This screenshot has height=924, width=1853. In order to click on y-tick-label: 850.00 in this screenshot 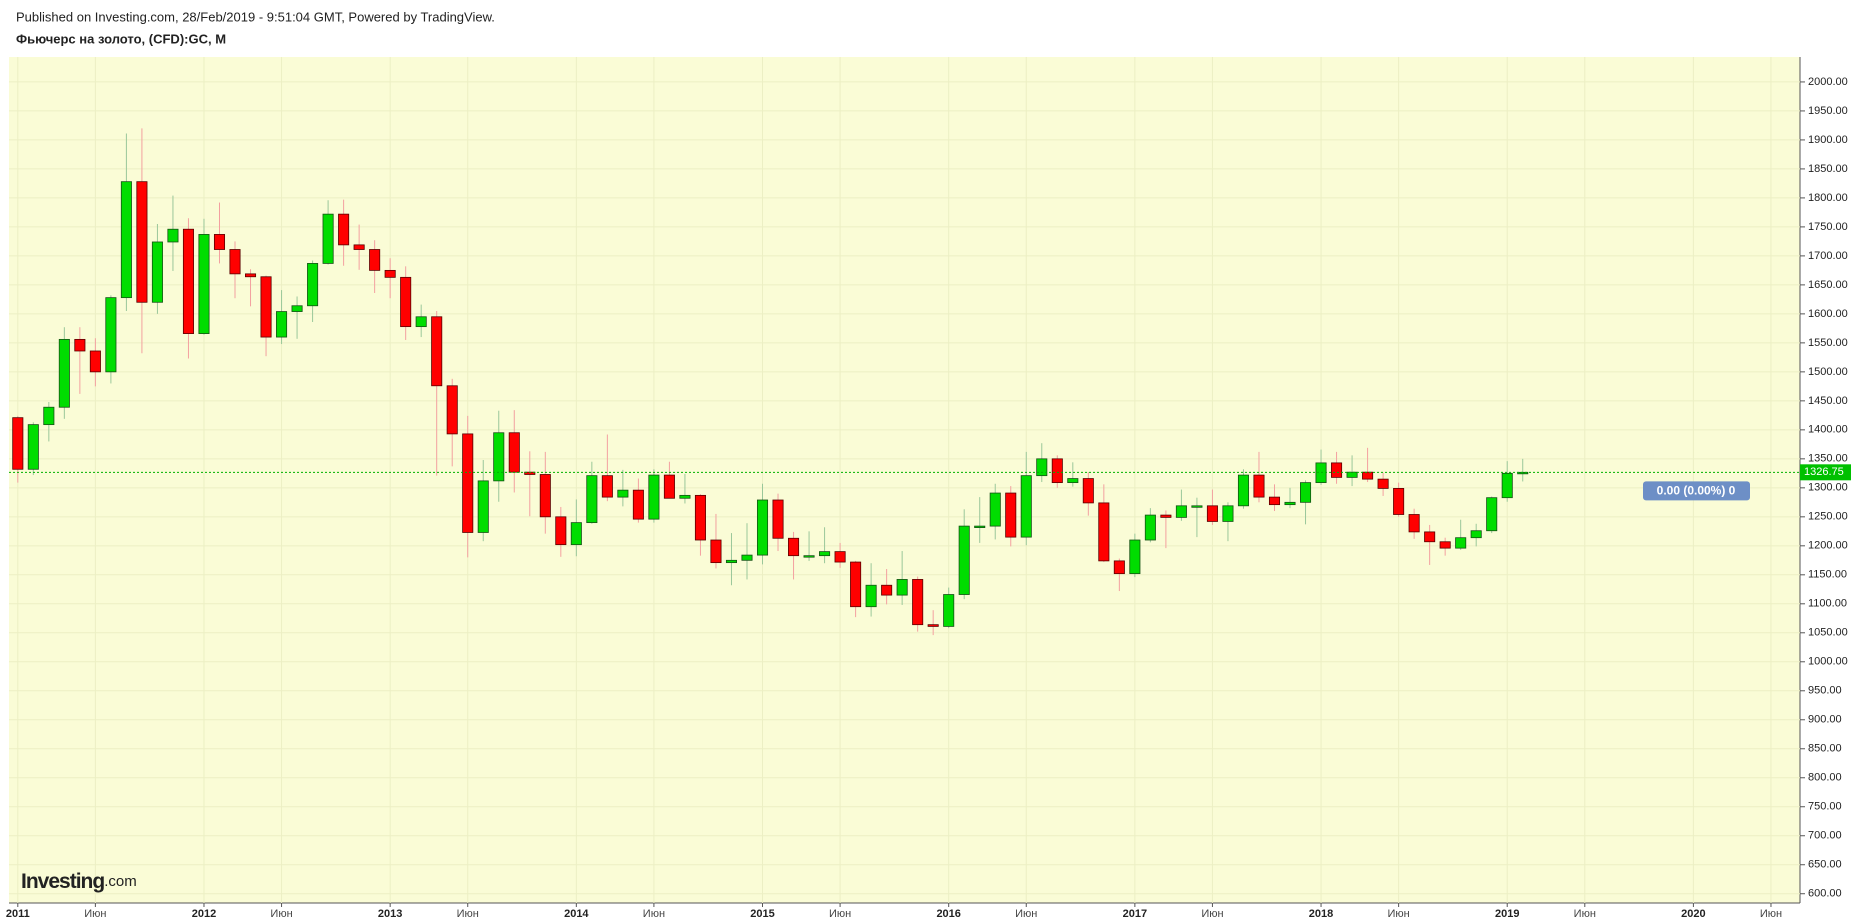, I will do `click(1825, 749)`.